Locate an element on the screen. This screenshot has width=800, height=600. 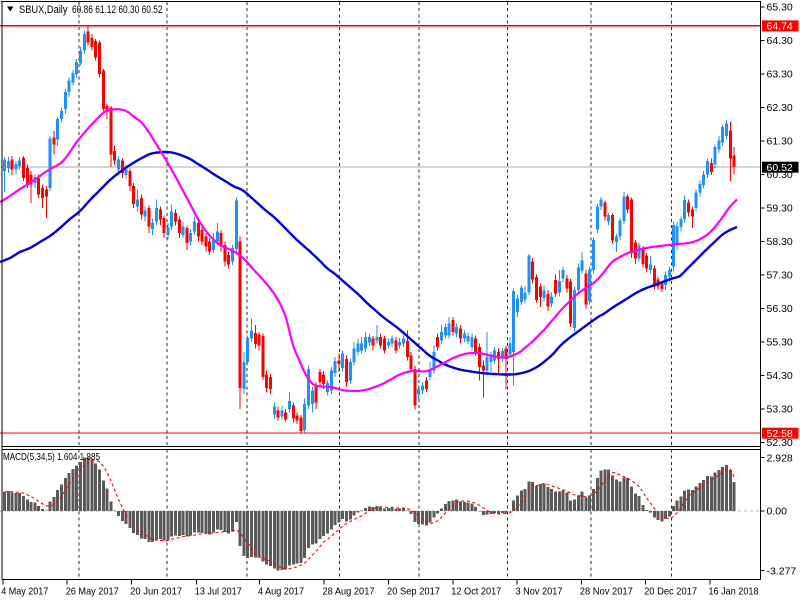
svg-text: 12 Oct 2017 is located at coordinates (476, 592).